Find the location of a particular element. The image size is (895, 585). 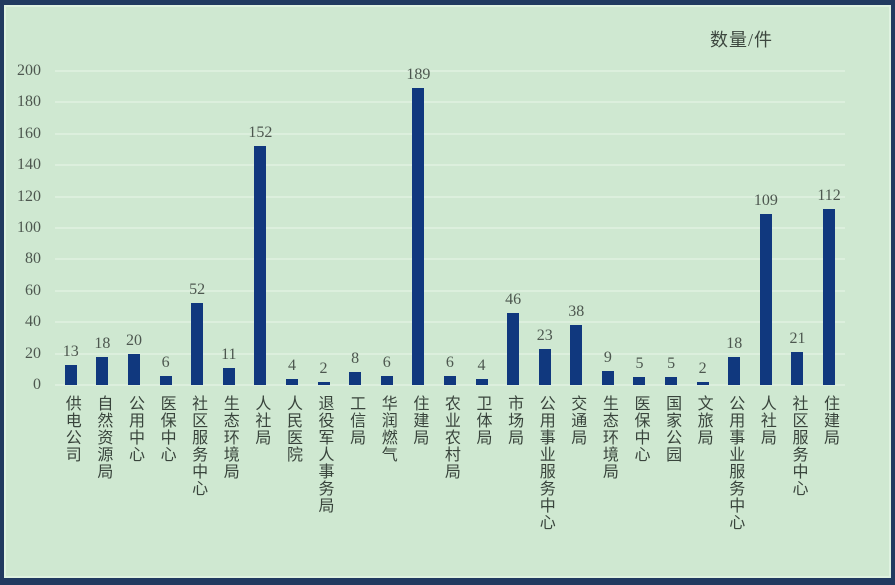

x-category-label: 卫体局 is located at coordinates (482, 420).